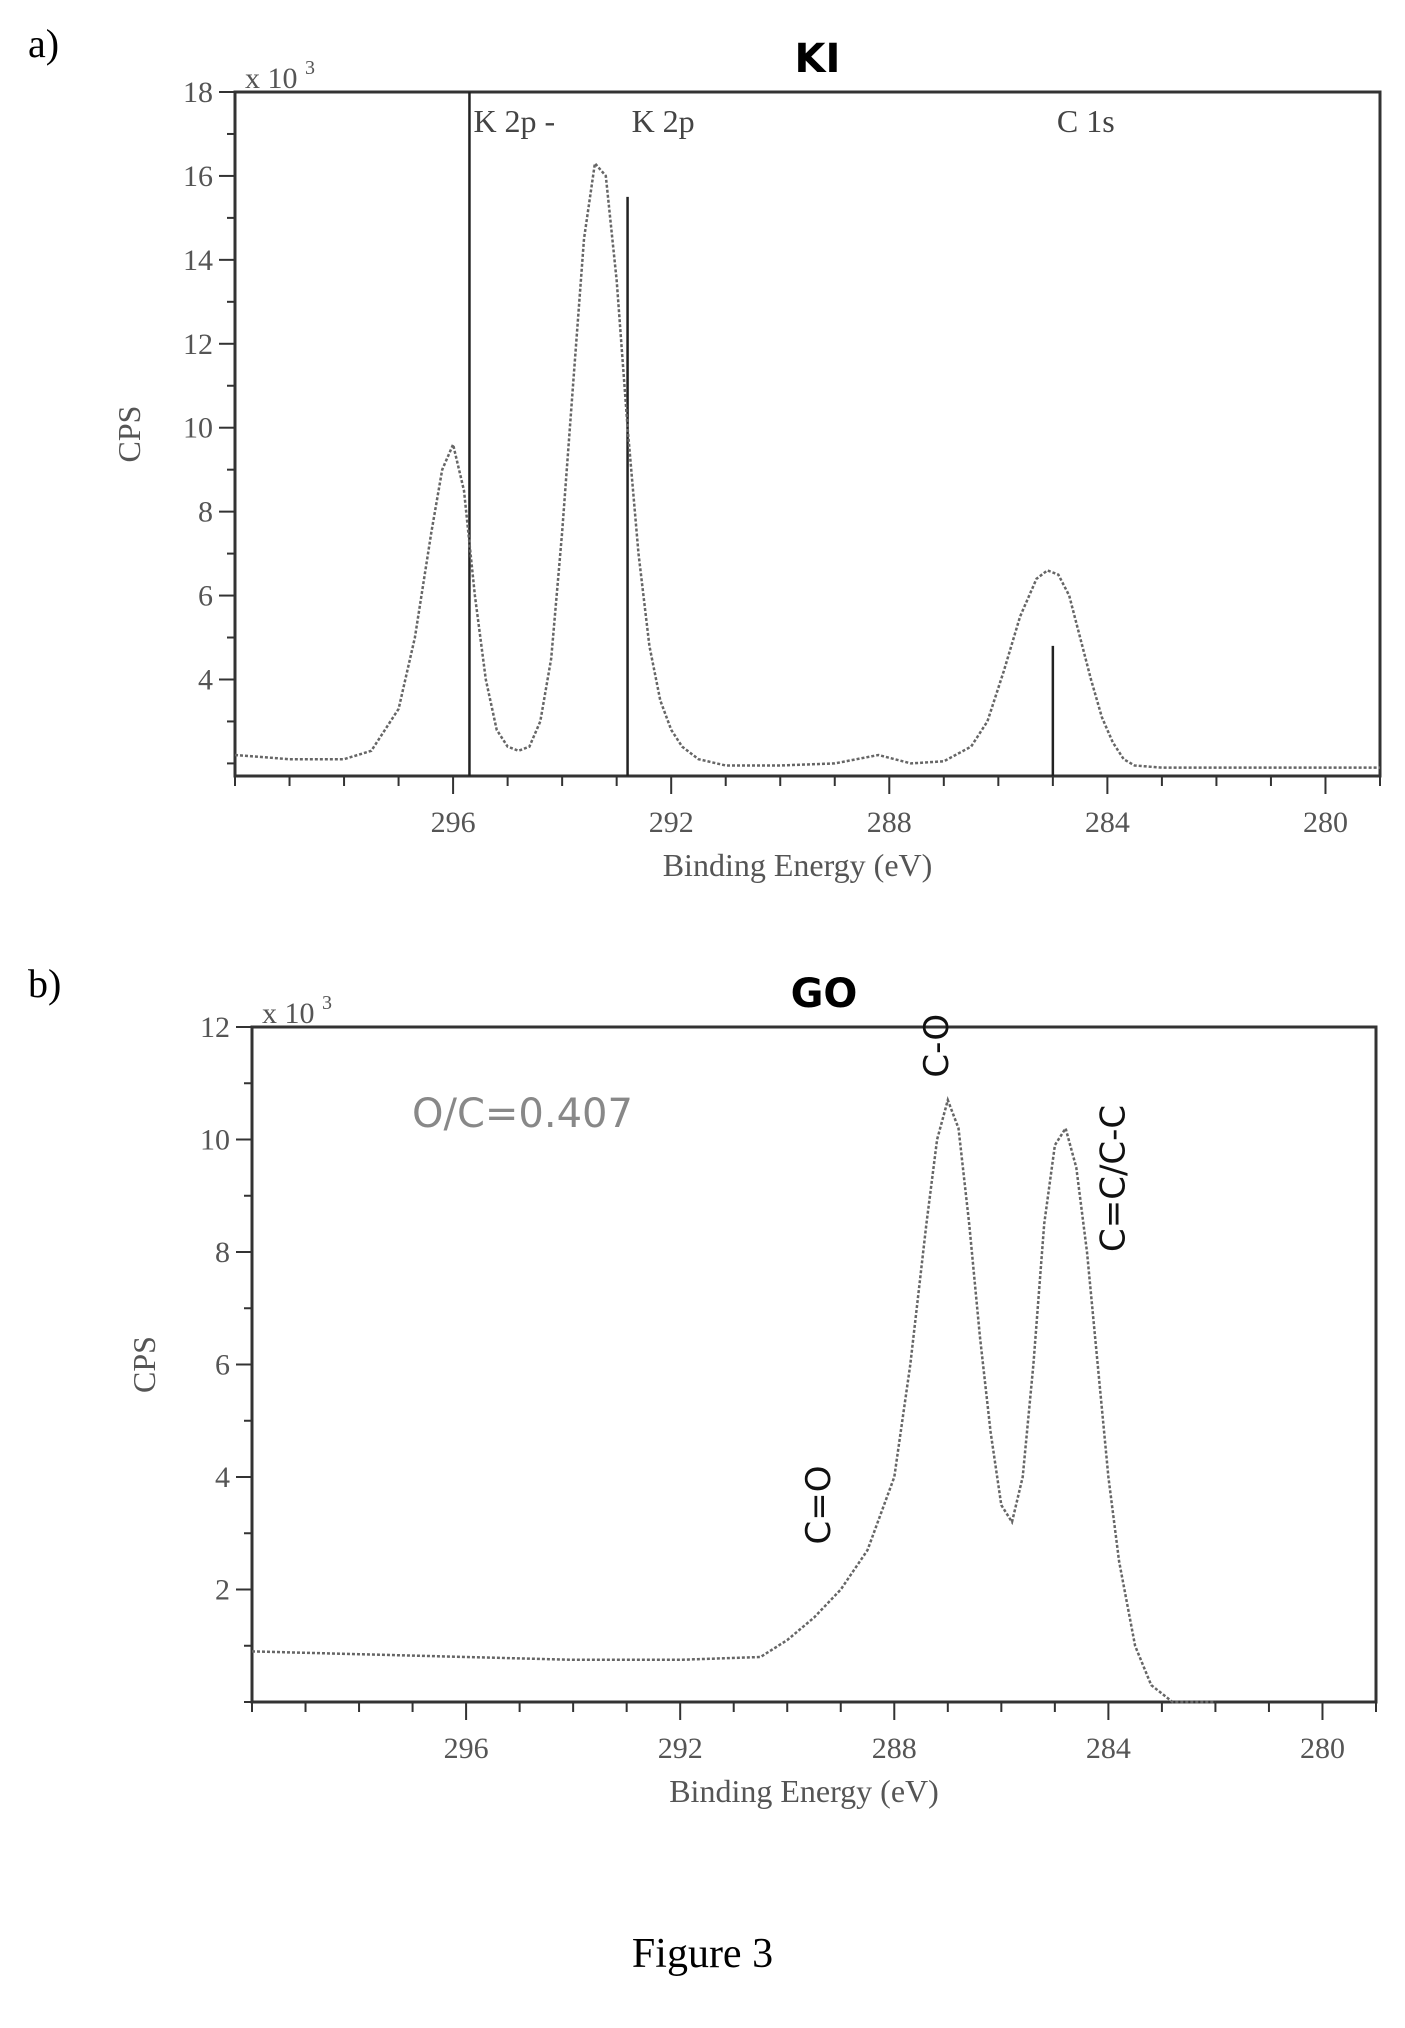  I want to click on chart-title: KI, so click(818, 59).